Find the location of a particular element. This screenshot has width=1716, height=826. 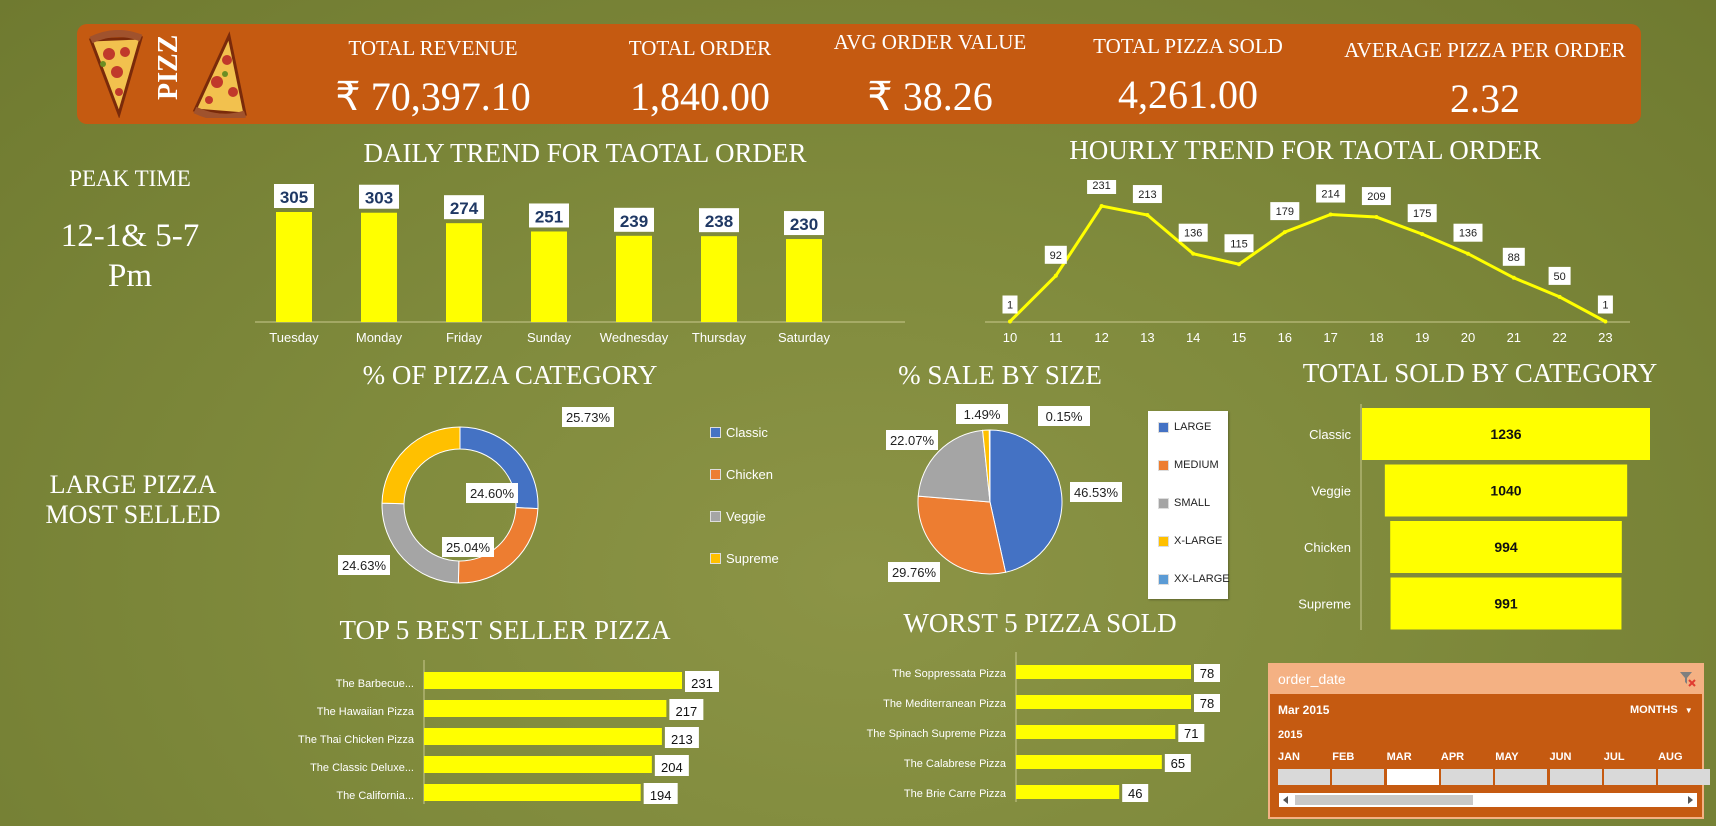

scroll-thumb is located at coordinates (1384, 800).